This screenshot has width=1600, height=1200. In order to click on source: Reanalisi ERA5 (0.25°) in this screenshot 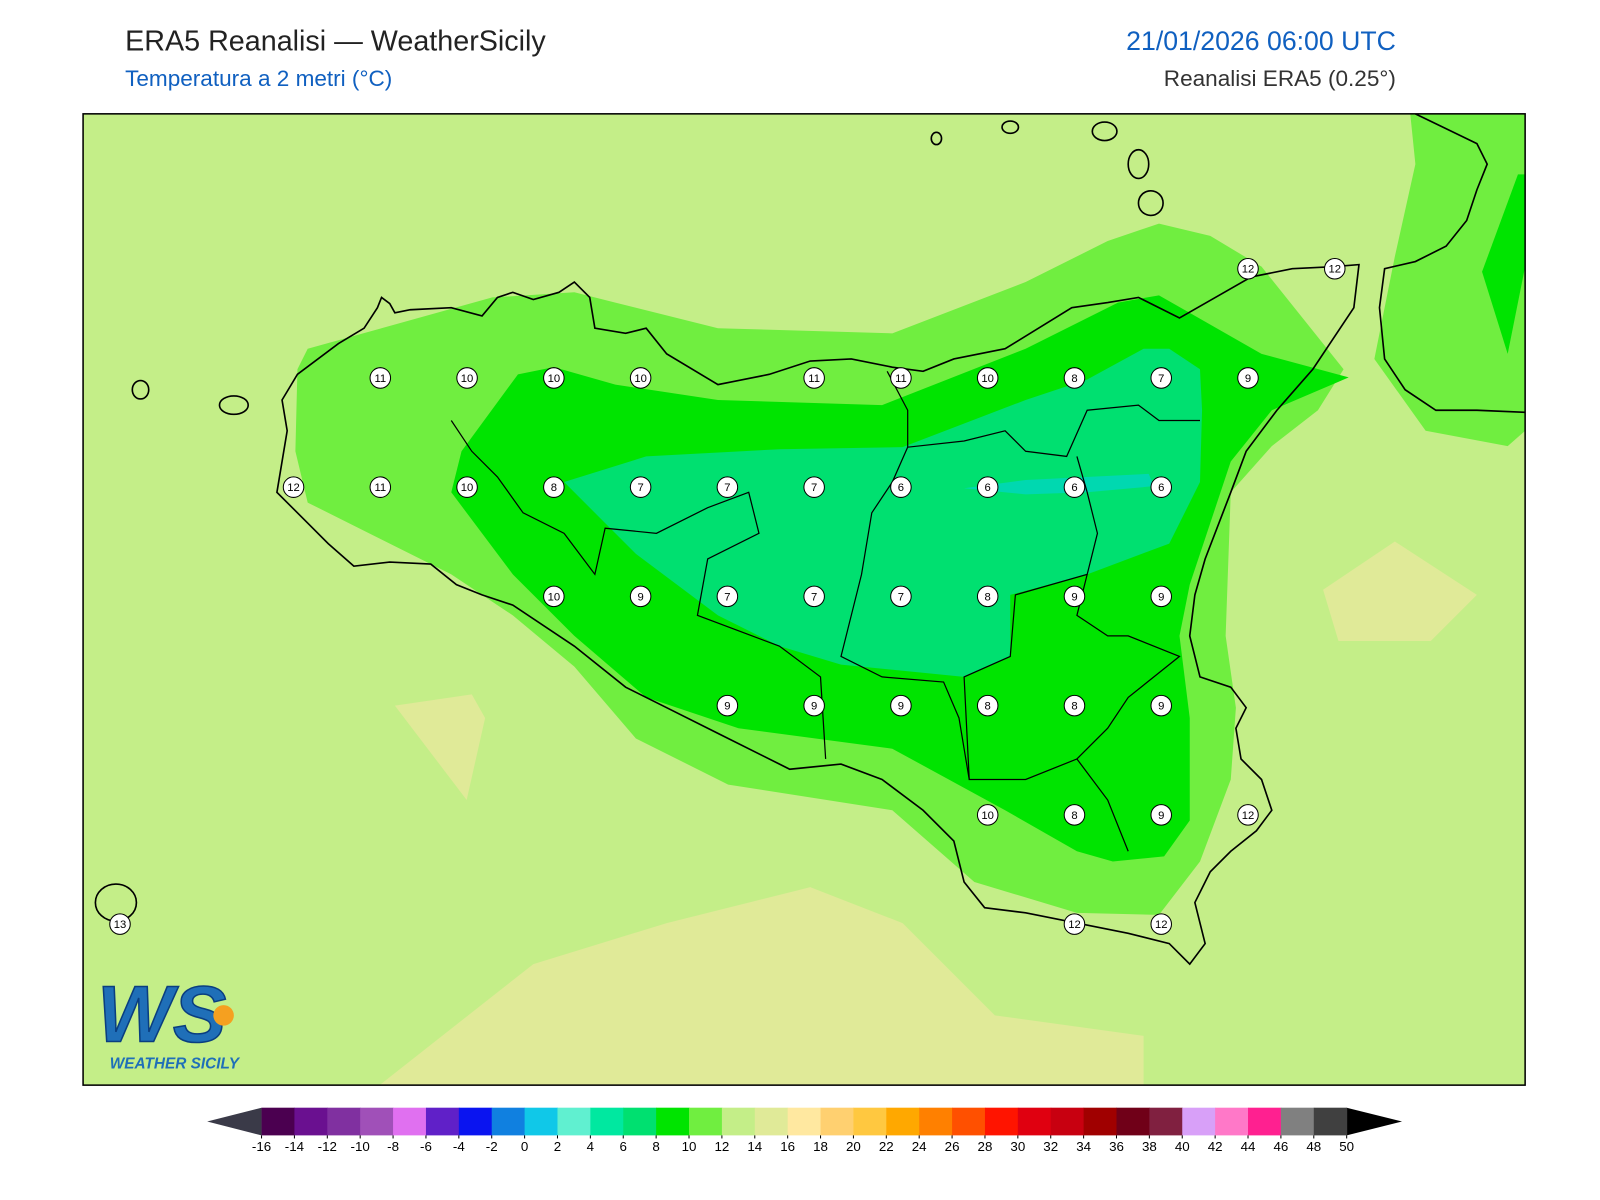, I will do `click(1280, 78)`.